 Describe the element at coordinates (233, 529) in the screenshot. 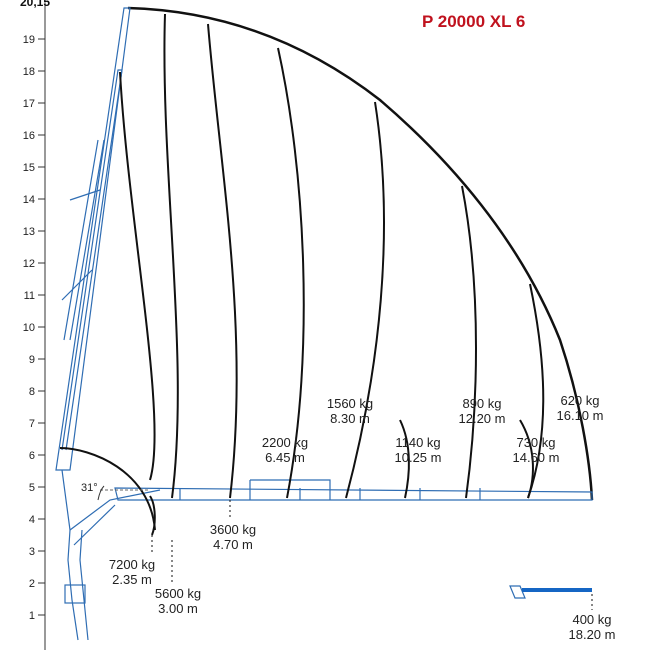

I see `load-value-label: 3600 kg` at that location.